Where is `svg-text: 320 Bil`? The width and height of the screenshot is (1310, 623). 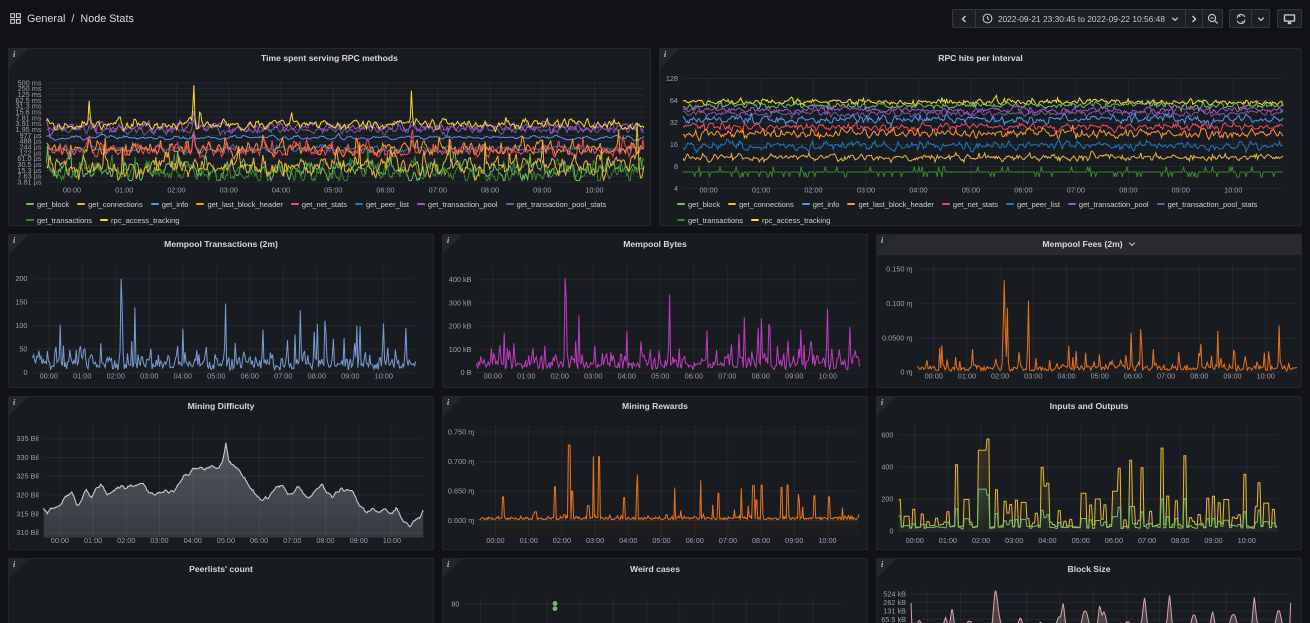 svg-text: 320 Bil is located at coordinates (27, 495).